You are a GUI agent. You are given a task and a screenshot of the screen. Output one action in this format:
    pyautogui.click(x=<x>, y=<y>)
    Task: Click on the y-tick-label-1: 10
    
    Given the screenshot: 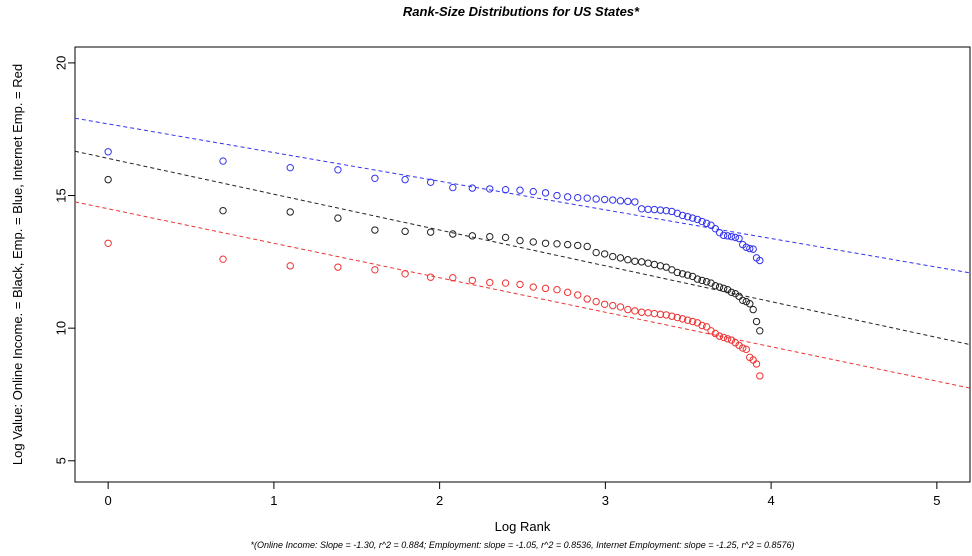 What is the action you would take?
    pyautogui.click(x=61, y=328)
    